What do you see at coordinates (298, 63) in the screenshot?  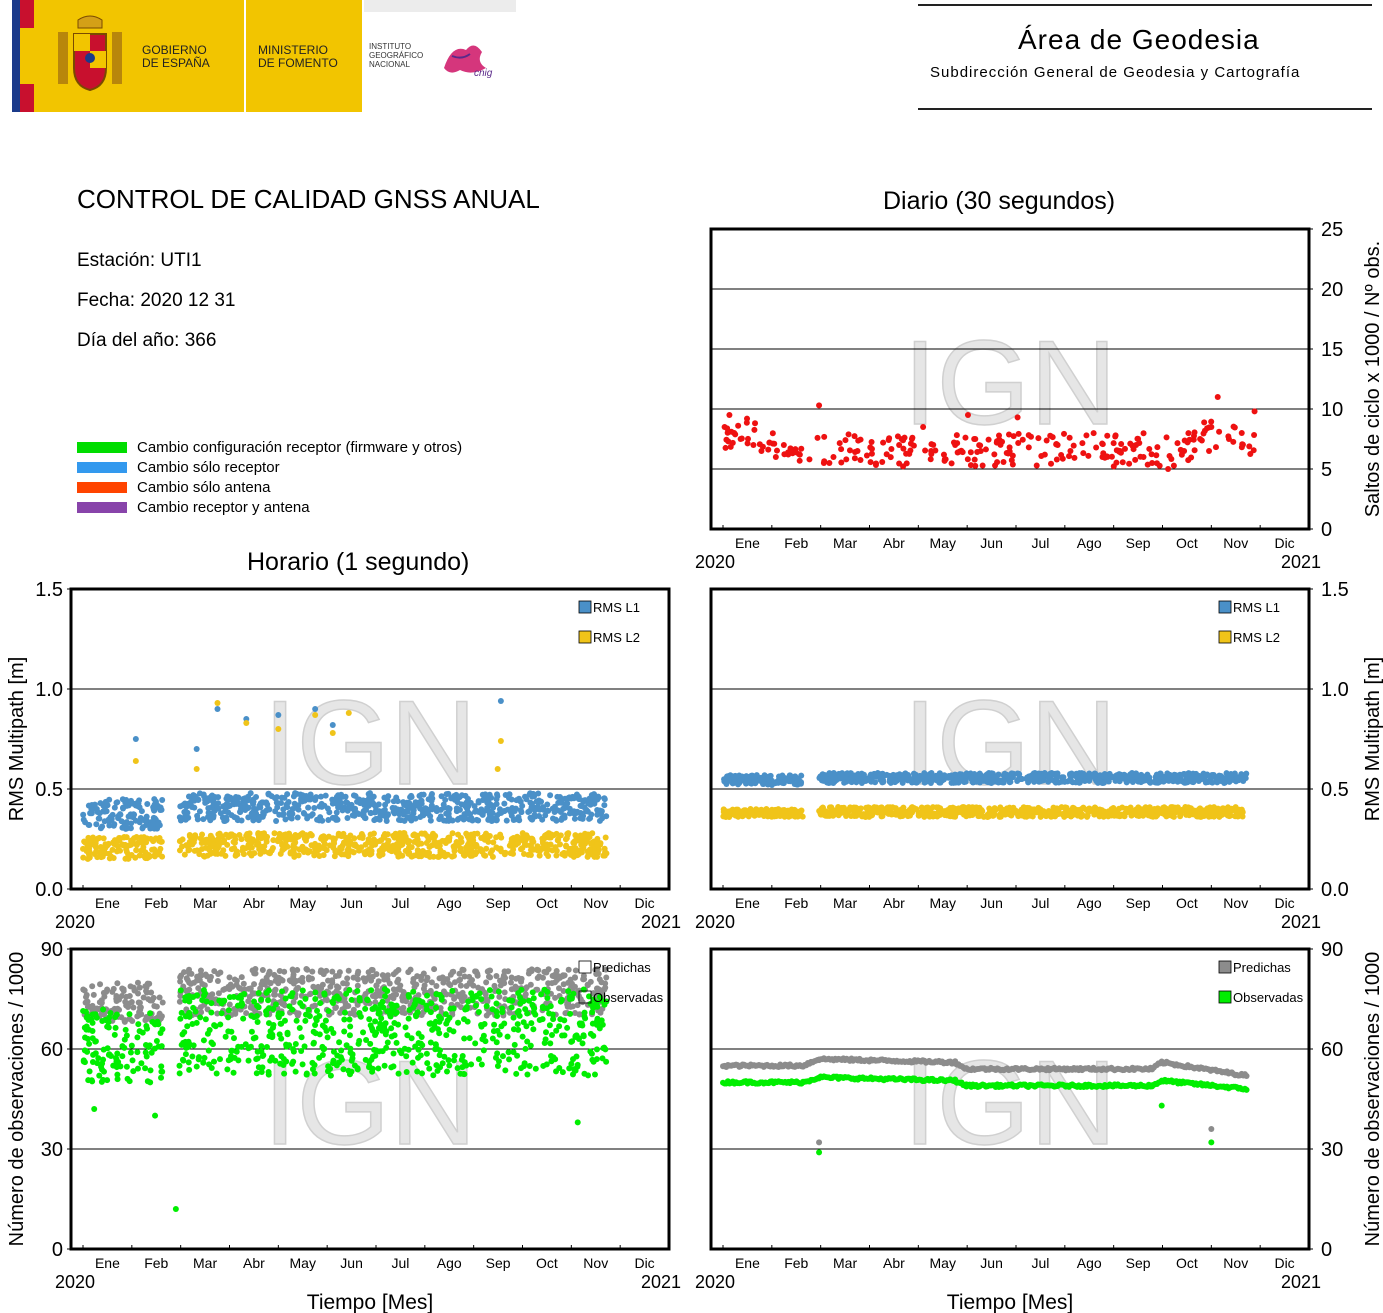 I see `ministerio-line2: DE FOMENTO` at bounding box center [298, 63].